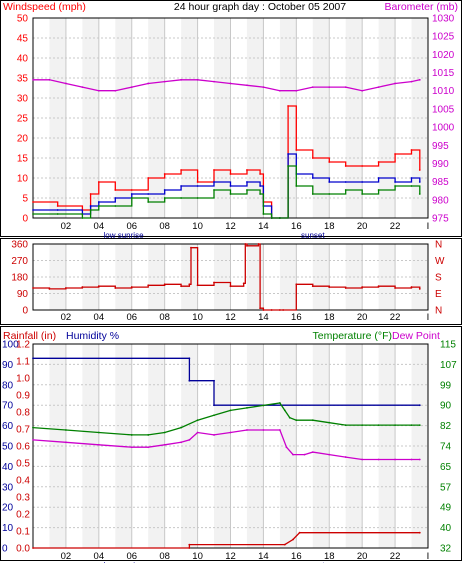  What do you see at coordinates (19, 278) in the screenshot?
I see `direction-tick-label: 180` at bounding box center [19, 278].